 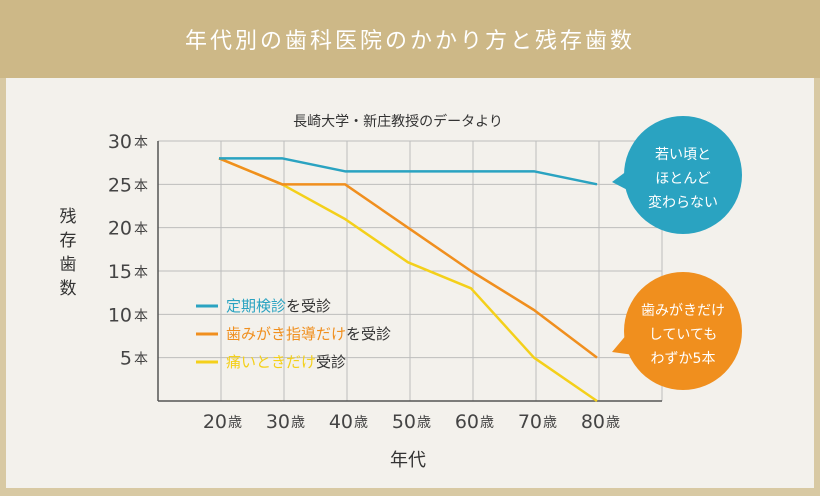 What do you see at coordinates (286, 334) in the screenshot?
I see `legend-label-highlight: 歯みがき指導だけ` at bounding box center [286, 334].